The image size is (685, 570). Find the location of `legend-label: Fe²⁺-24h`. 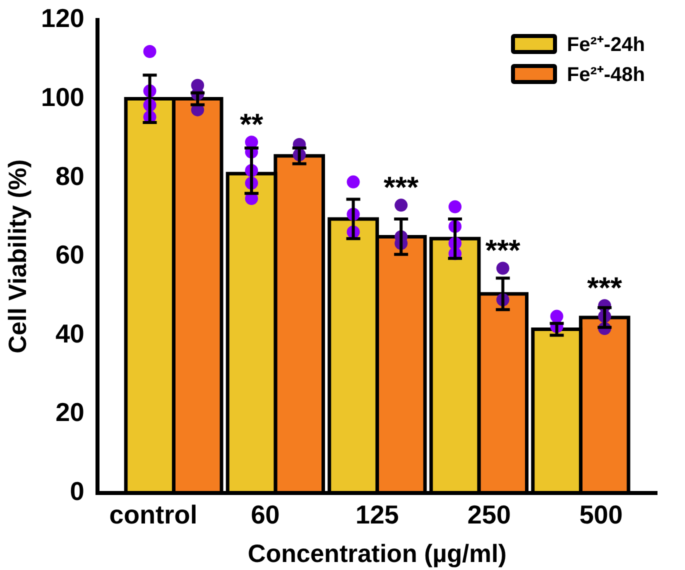

legend-label: Fe²⁺-24h is located at coordinates (605, 45).